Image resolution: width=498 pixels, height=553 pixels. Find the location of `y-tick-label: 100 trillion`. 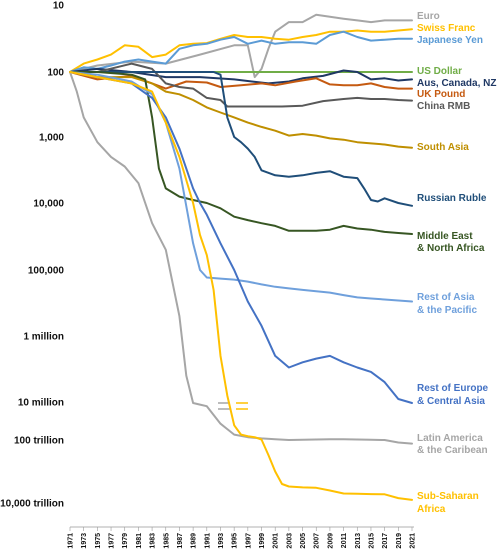

y-tick-label: 100 trillion is located at coordinates (39, 441).